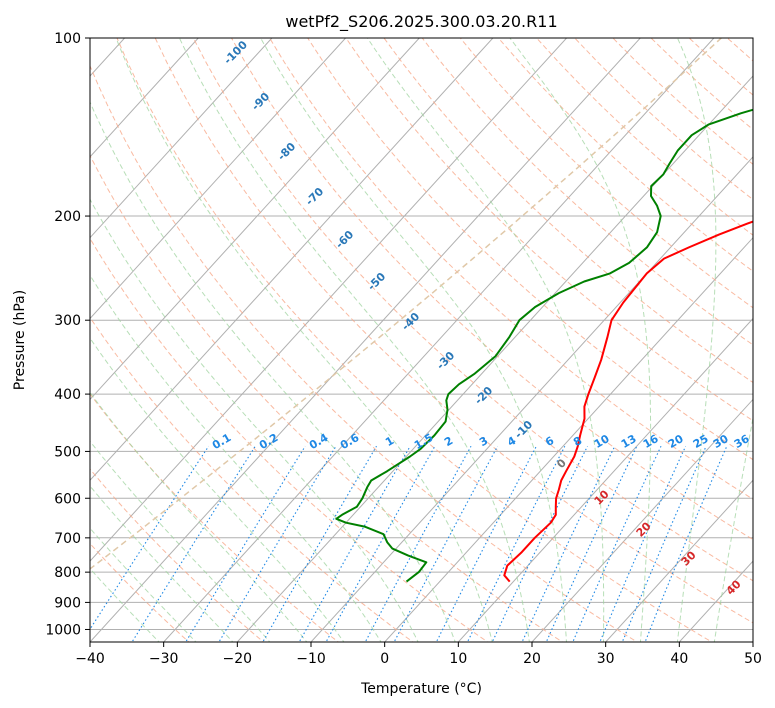 The image size is (775, 708). What do you see at coordinates (63, 630) in the screenshot?
I see `y-tick-label: 1000` at bounding box center [63, 630].